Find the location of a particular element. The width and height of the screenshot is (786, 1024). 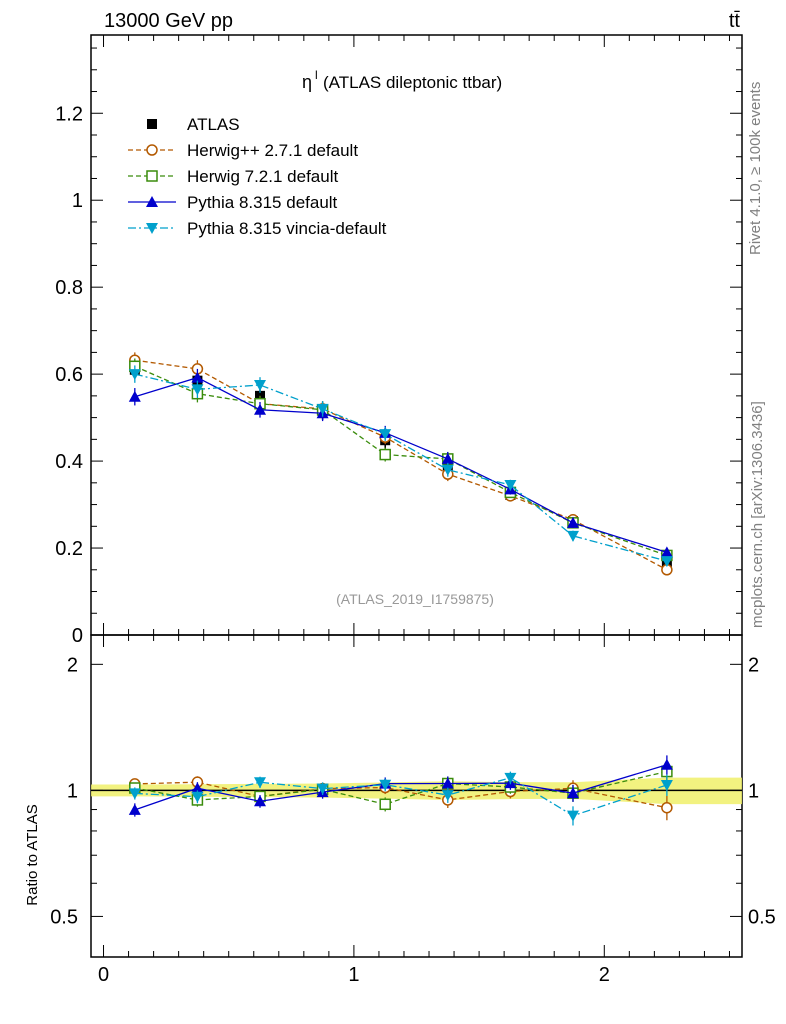

legend-label: Herwig 7.2.1 default is located at coordinates (262, 176).